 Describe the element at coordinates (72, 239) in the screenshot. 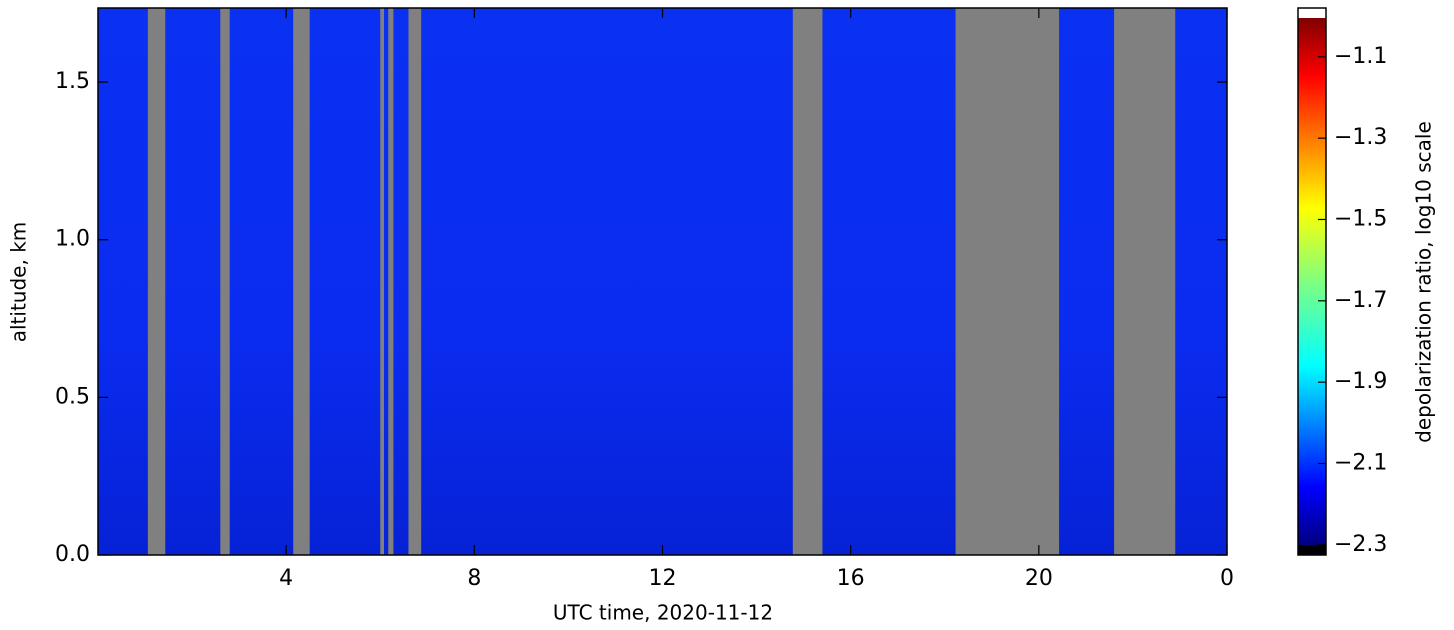

I see `y-tick-label: 1.0` at that location.